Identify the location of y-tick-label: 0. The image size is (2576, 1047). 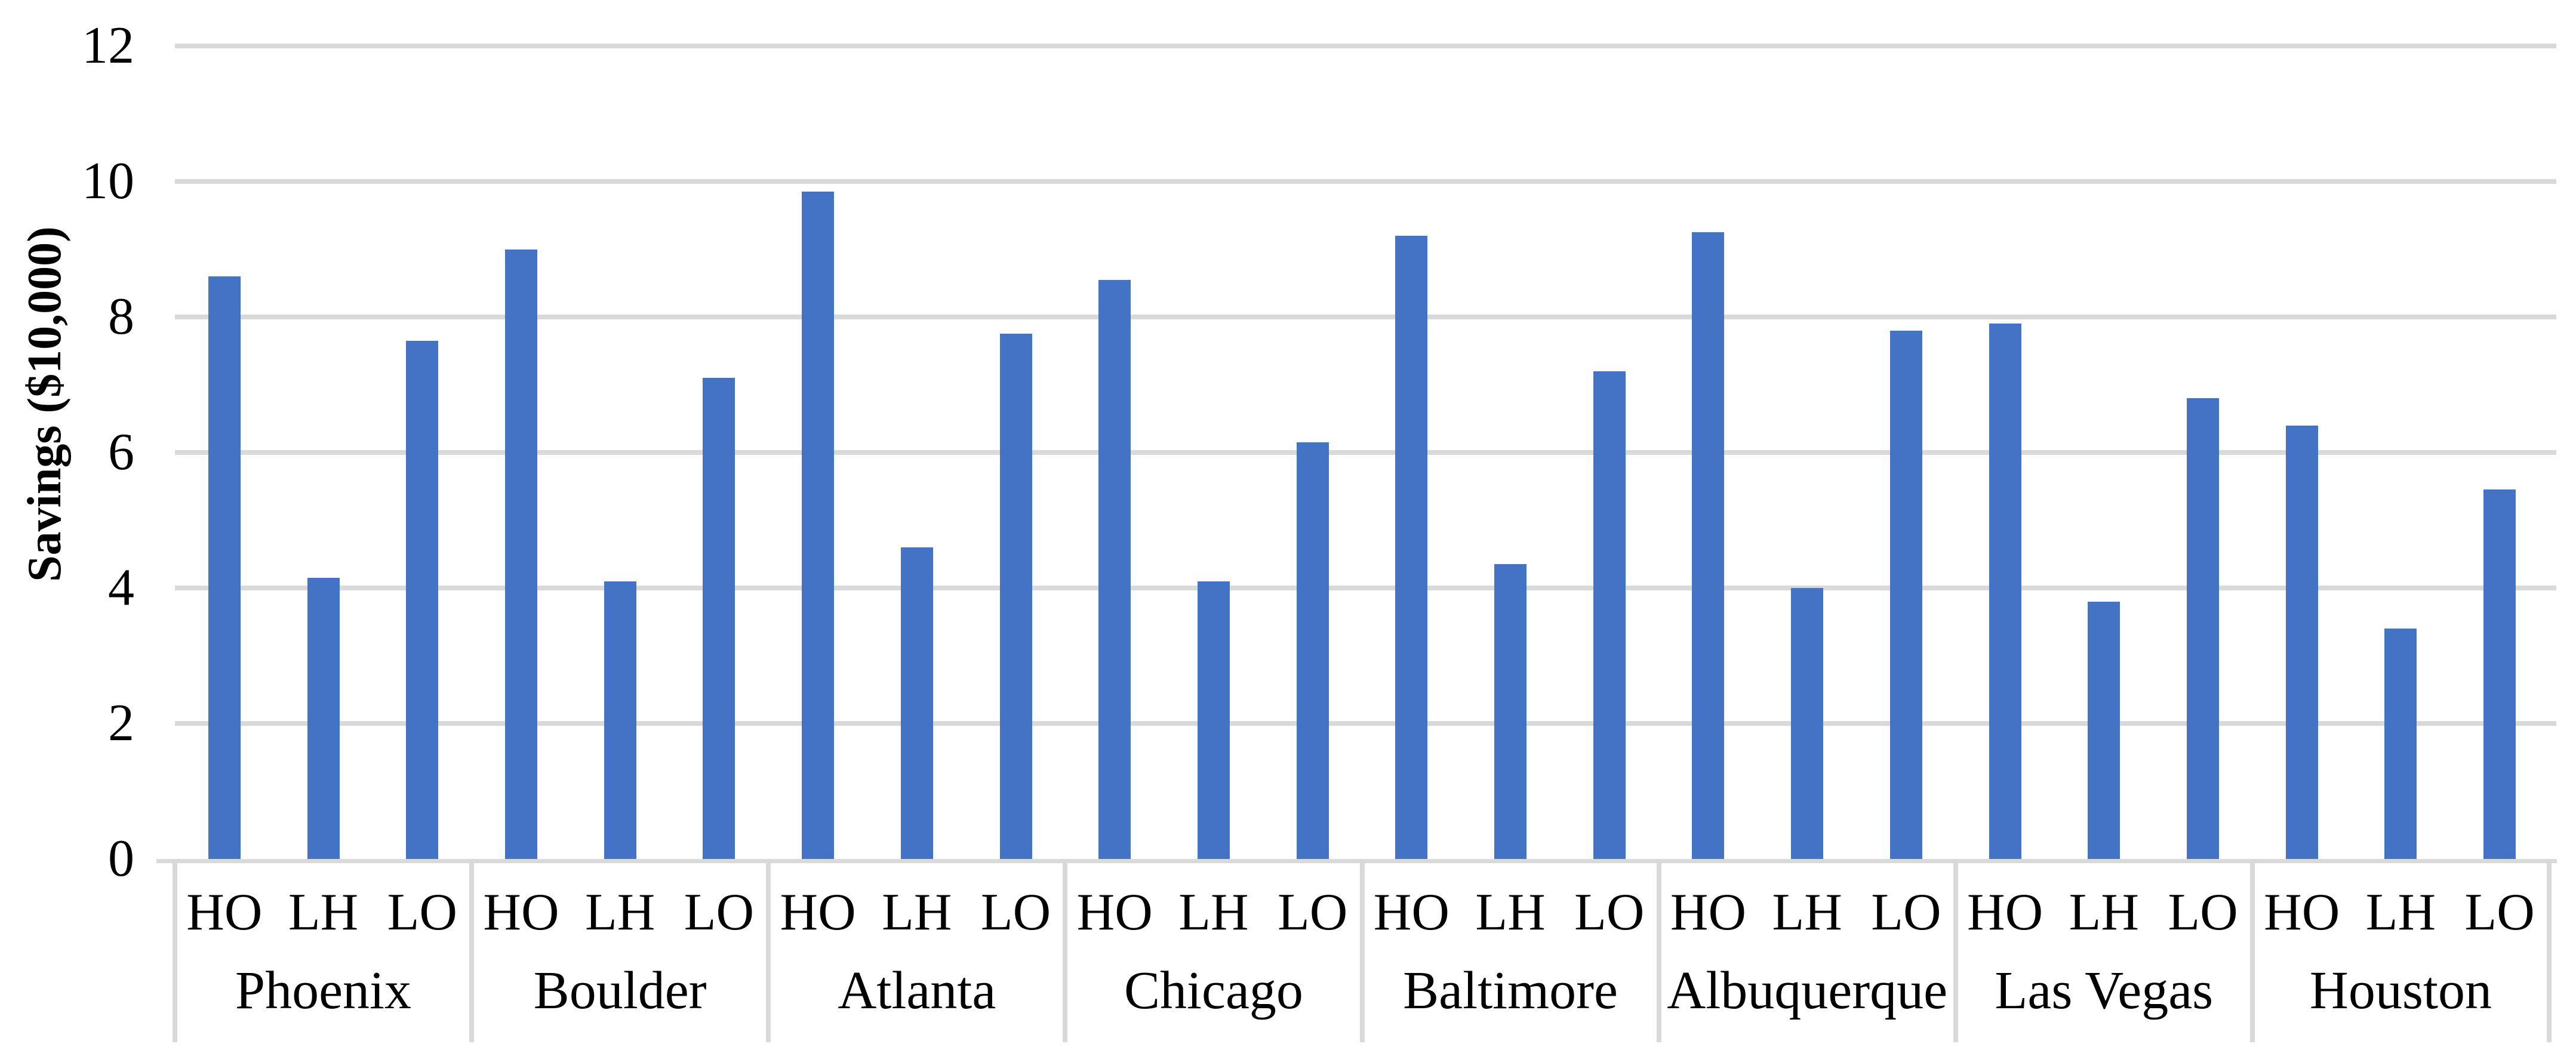
(121, 859).